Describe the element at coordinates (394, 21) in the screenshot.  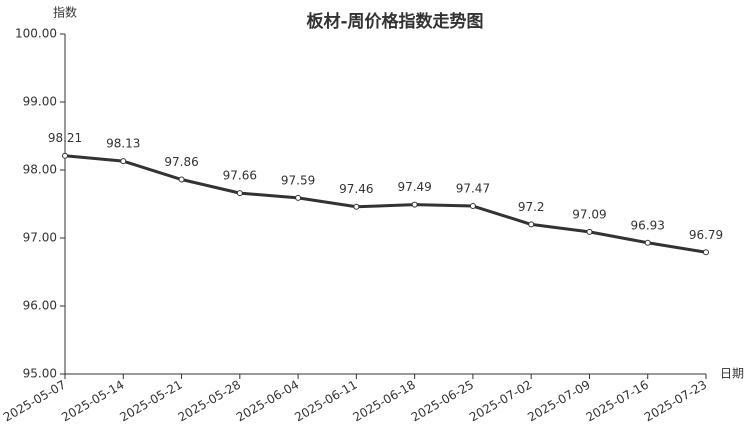
I see `chart-title: 板材-周价格指数走势图` at that location.